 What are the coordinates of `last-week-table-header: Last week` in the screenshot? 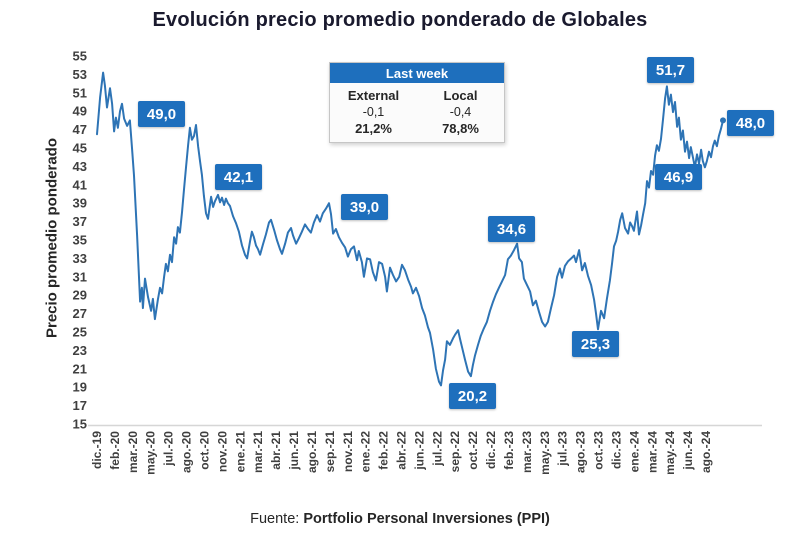 It's located at (417, 73).